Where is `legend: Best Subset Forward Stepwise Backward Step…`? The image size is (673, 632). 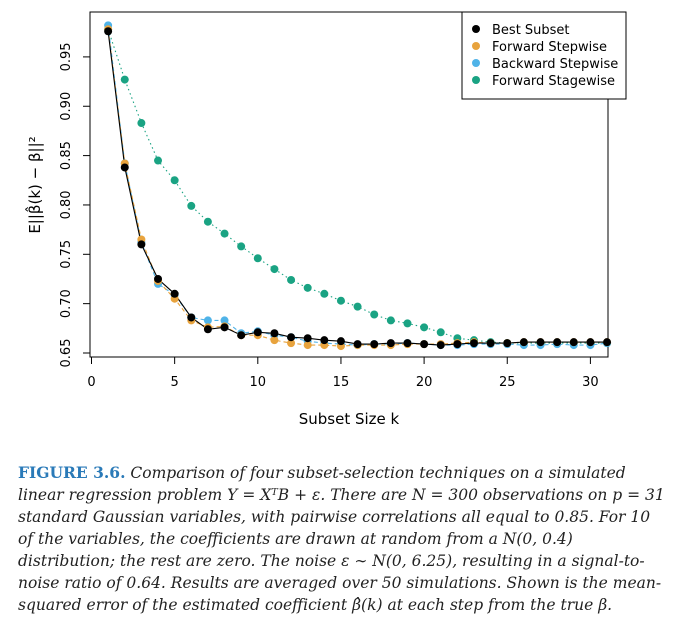
legend: Best Subset Forward Stepwise Backward Step… is located at coordinates (544, 55).